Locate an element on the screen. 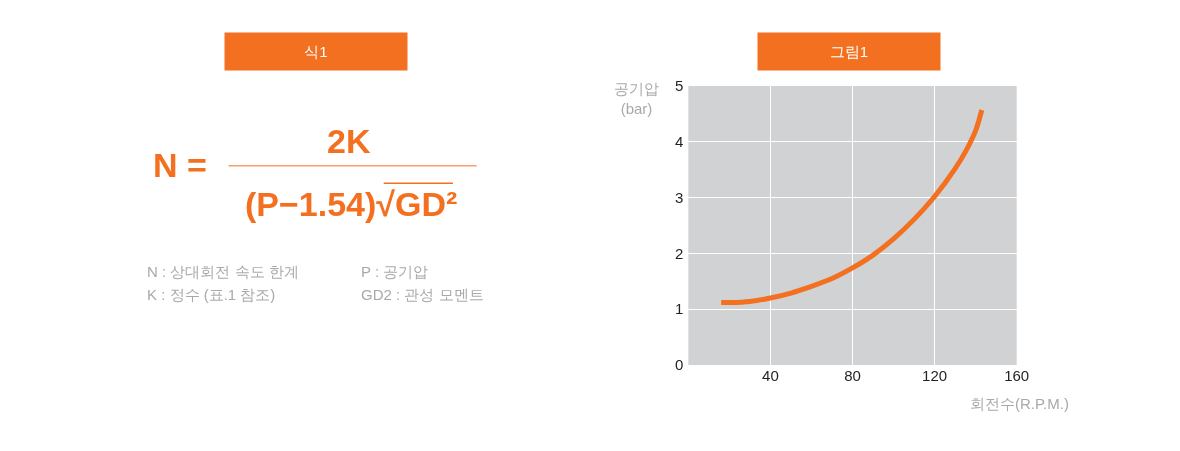 This screenshot has width=1180, height=451. x-tick-label: 80 is located at coordinates (852, 376).